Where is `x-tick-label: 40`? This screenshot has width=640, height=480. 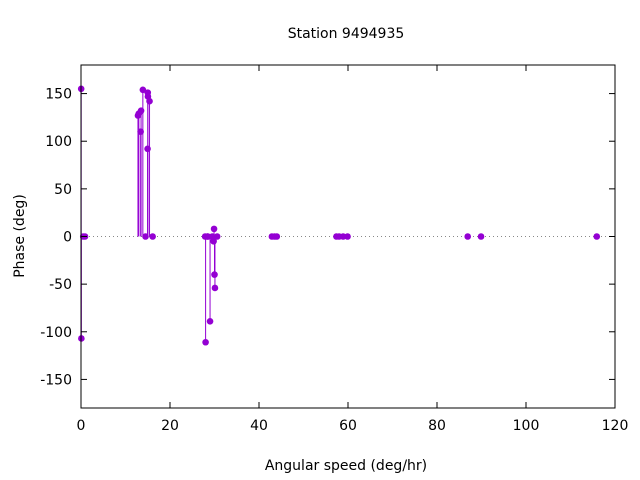
x-tick-label: 40 is located at coordinates (259, 426).